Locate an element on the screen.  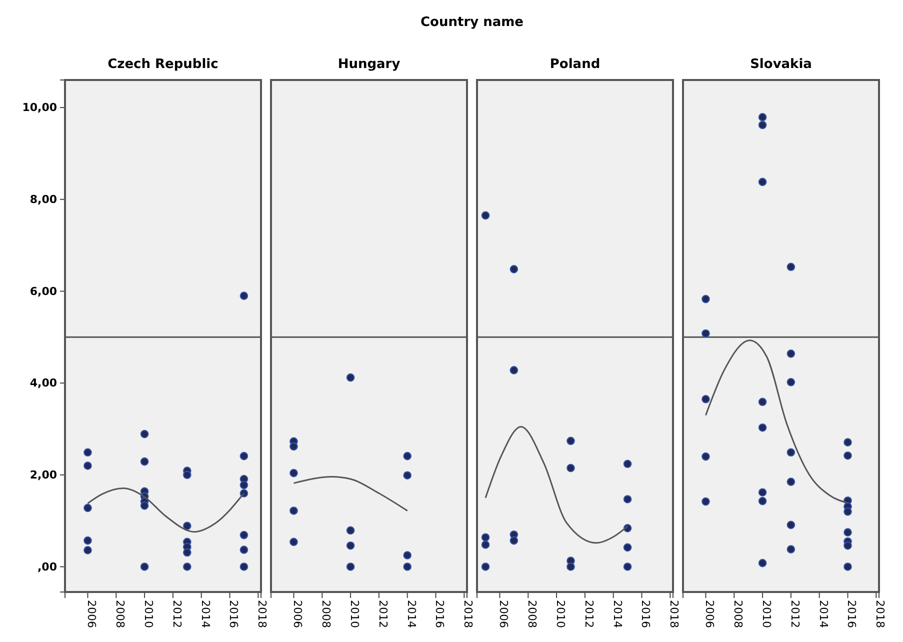
text: Country name is located at coordinates (472, 22).